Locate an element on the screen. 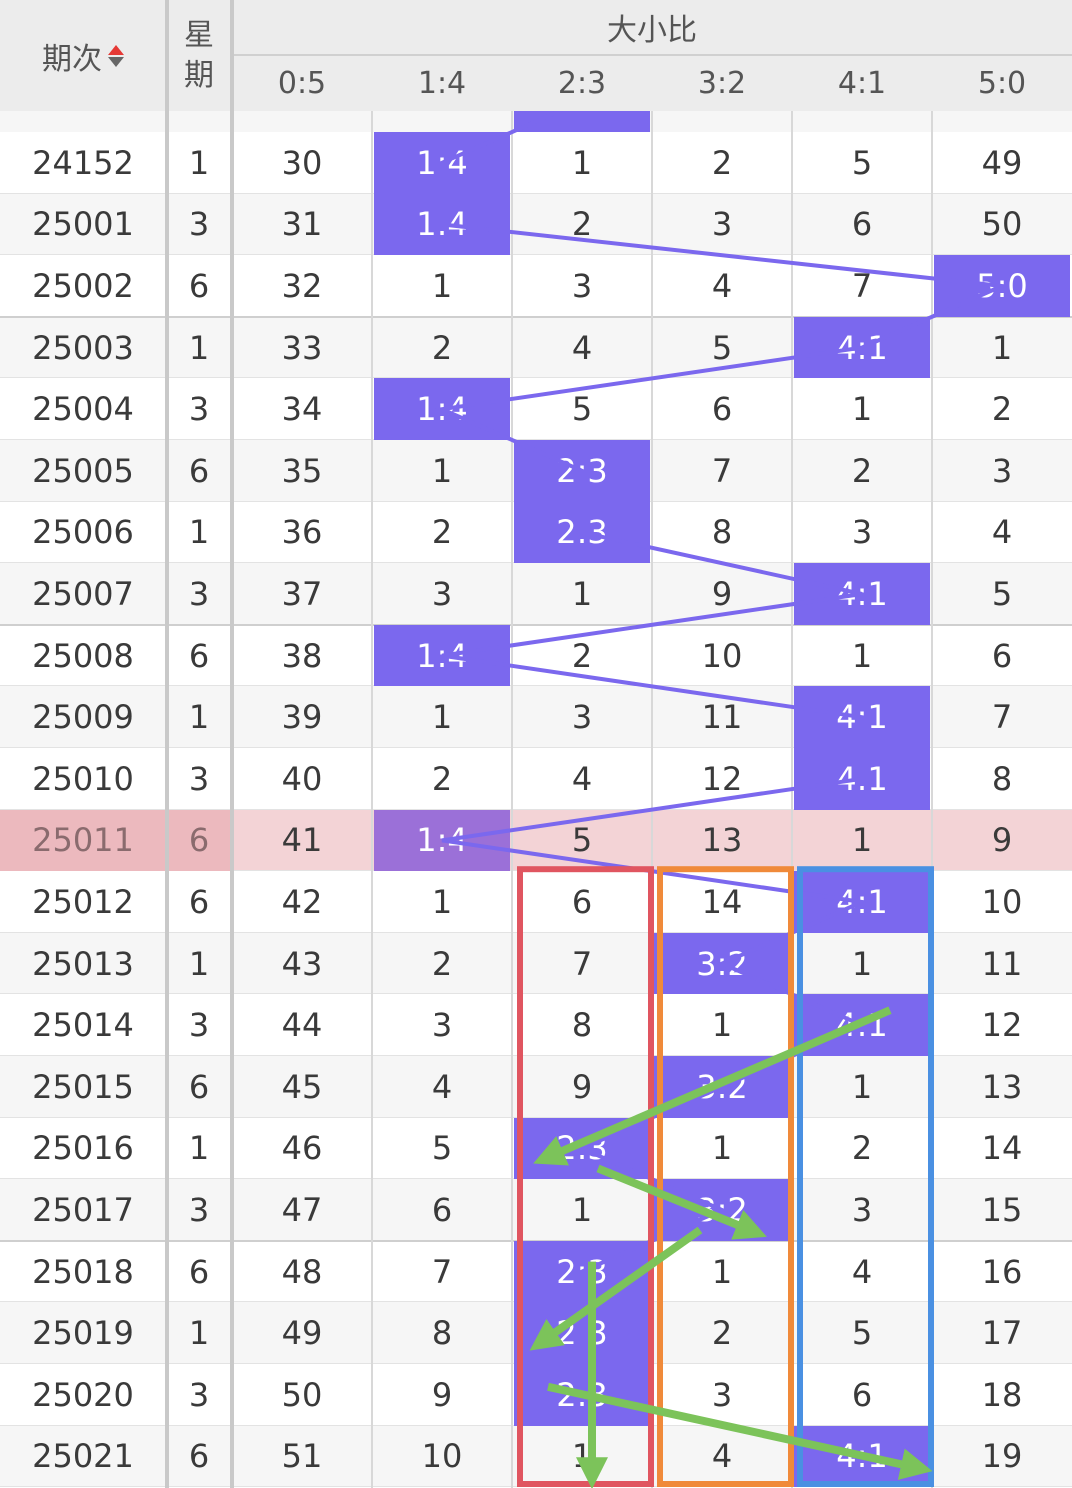 Image resolution: width=1072 pixels, height=1488 pixels. value-cell: 31 is located at coordinates (302, 224).